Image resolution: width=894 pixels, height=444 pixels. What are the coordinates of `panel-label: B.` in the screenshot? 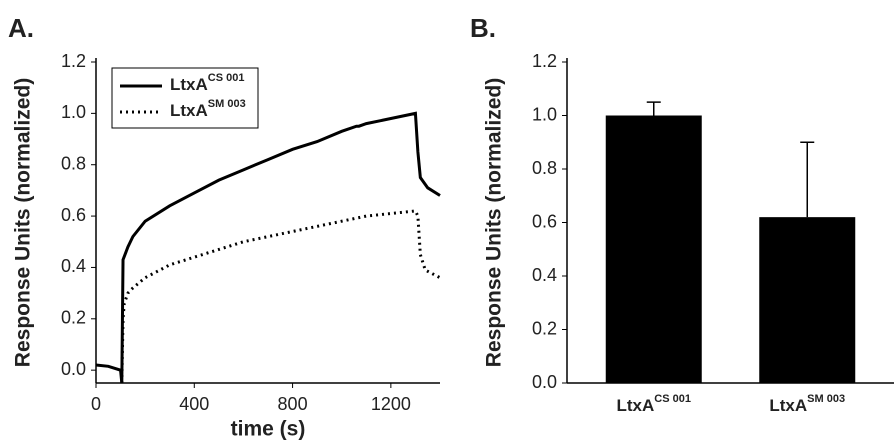 It's located at (483, 28).